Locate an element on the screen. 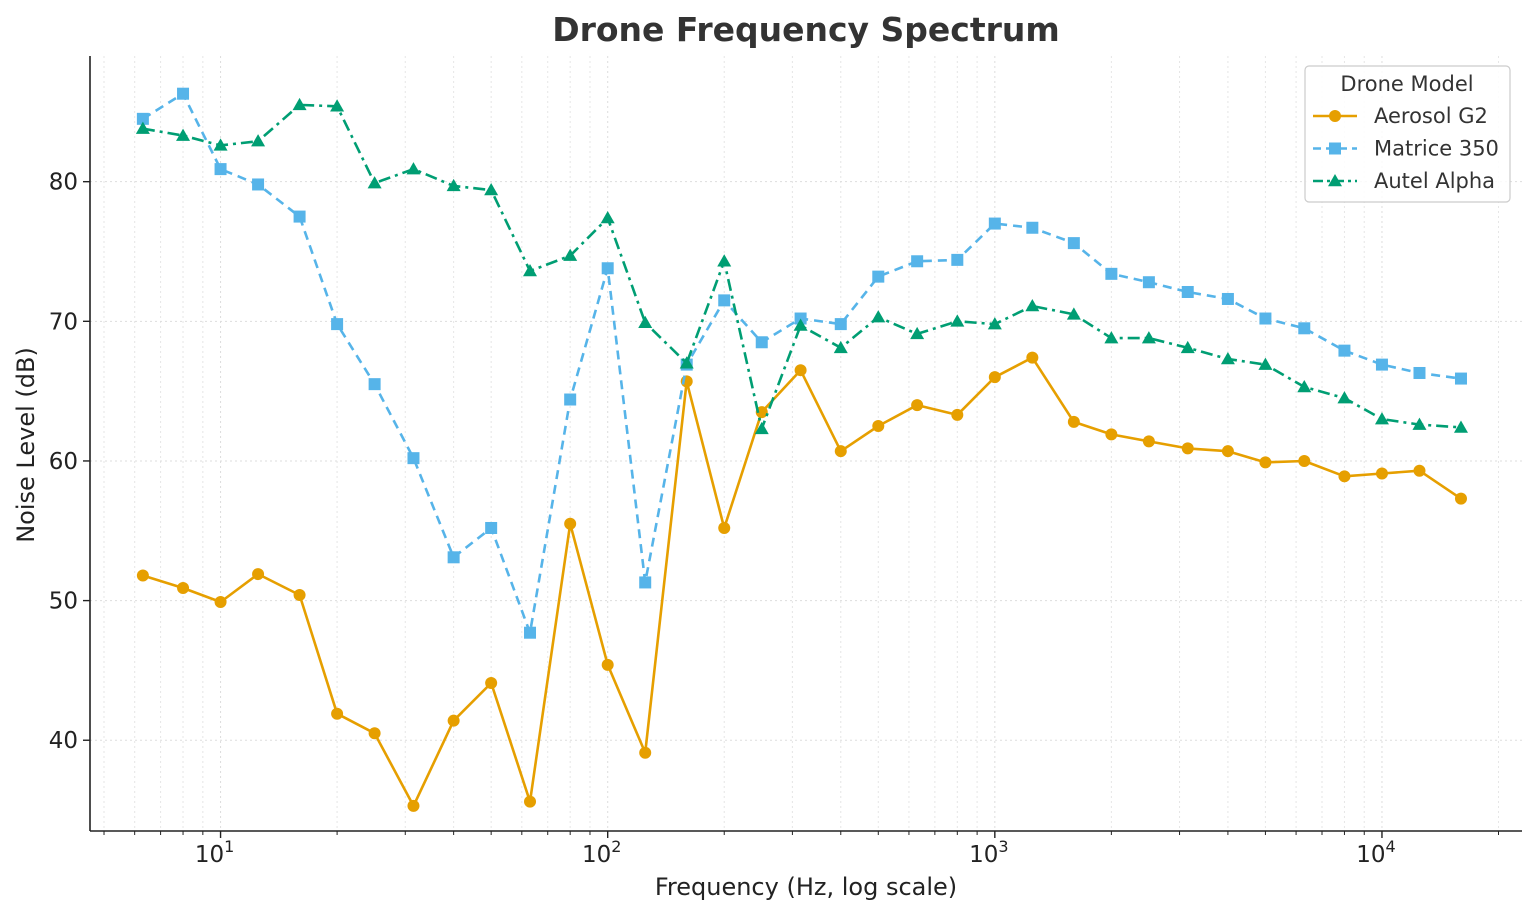 The height and width of the screenshot is (916, 1536). y-tick-label: 50 is located at coordinates (63, 602).